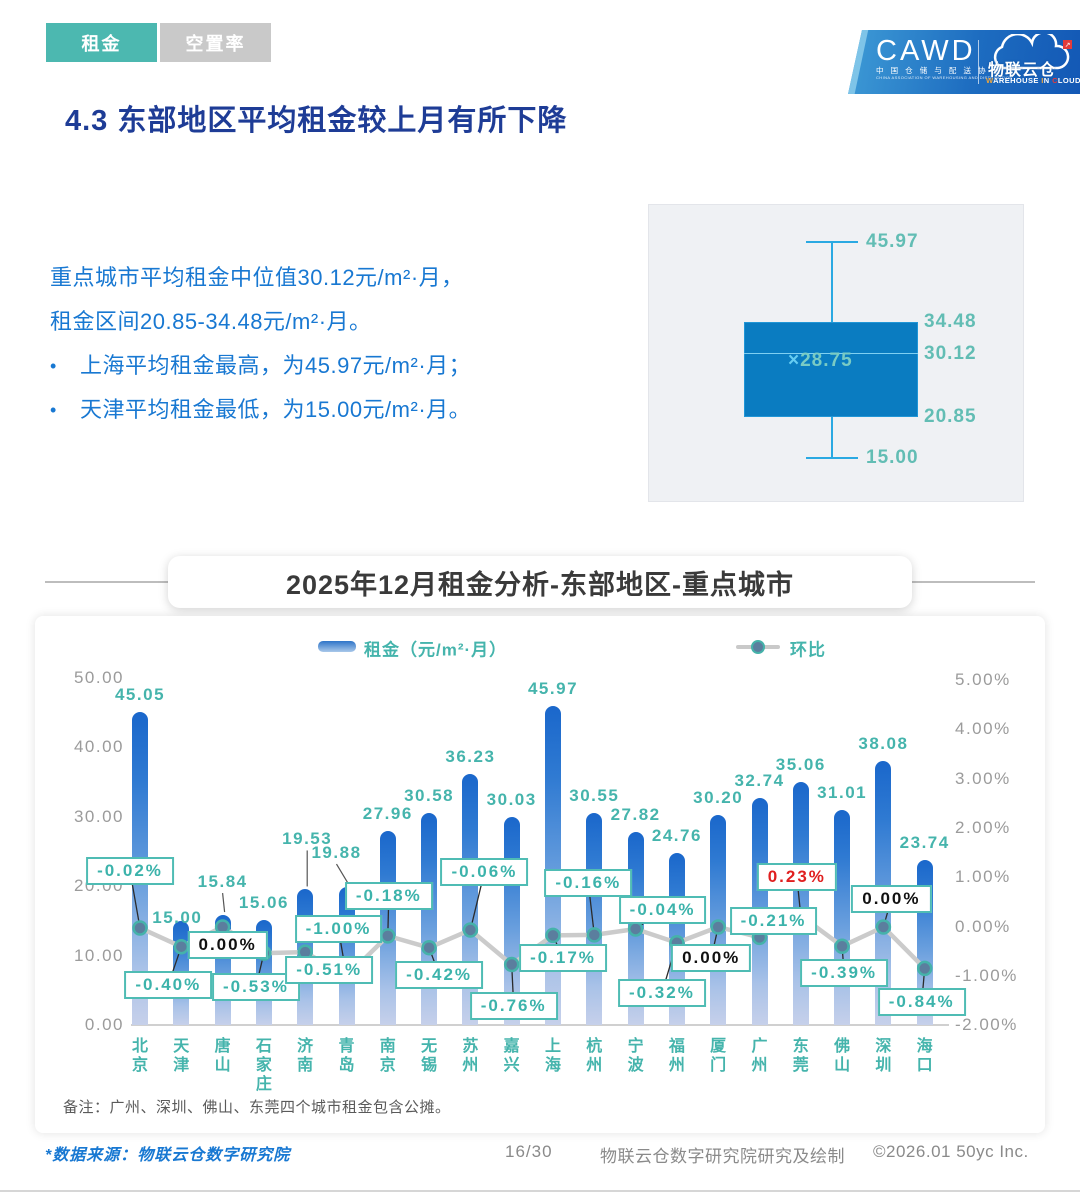  Describe the element at coordinates (836, 353) in the screenshot. I see `boxplot-panel` at that location.